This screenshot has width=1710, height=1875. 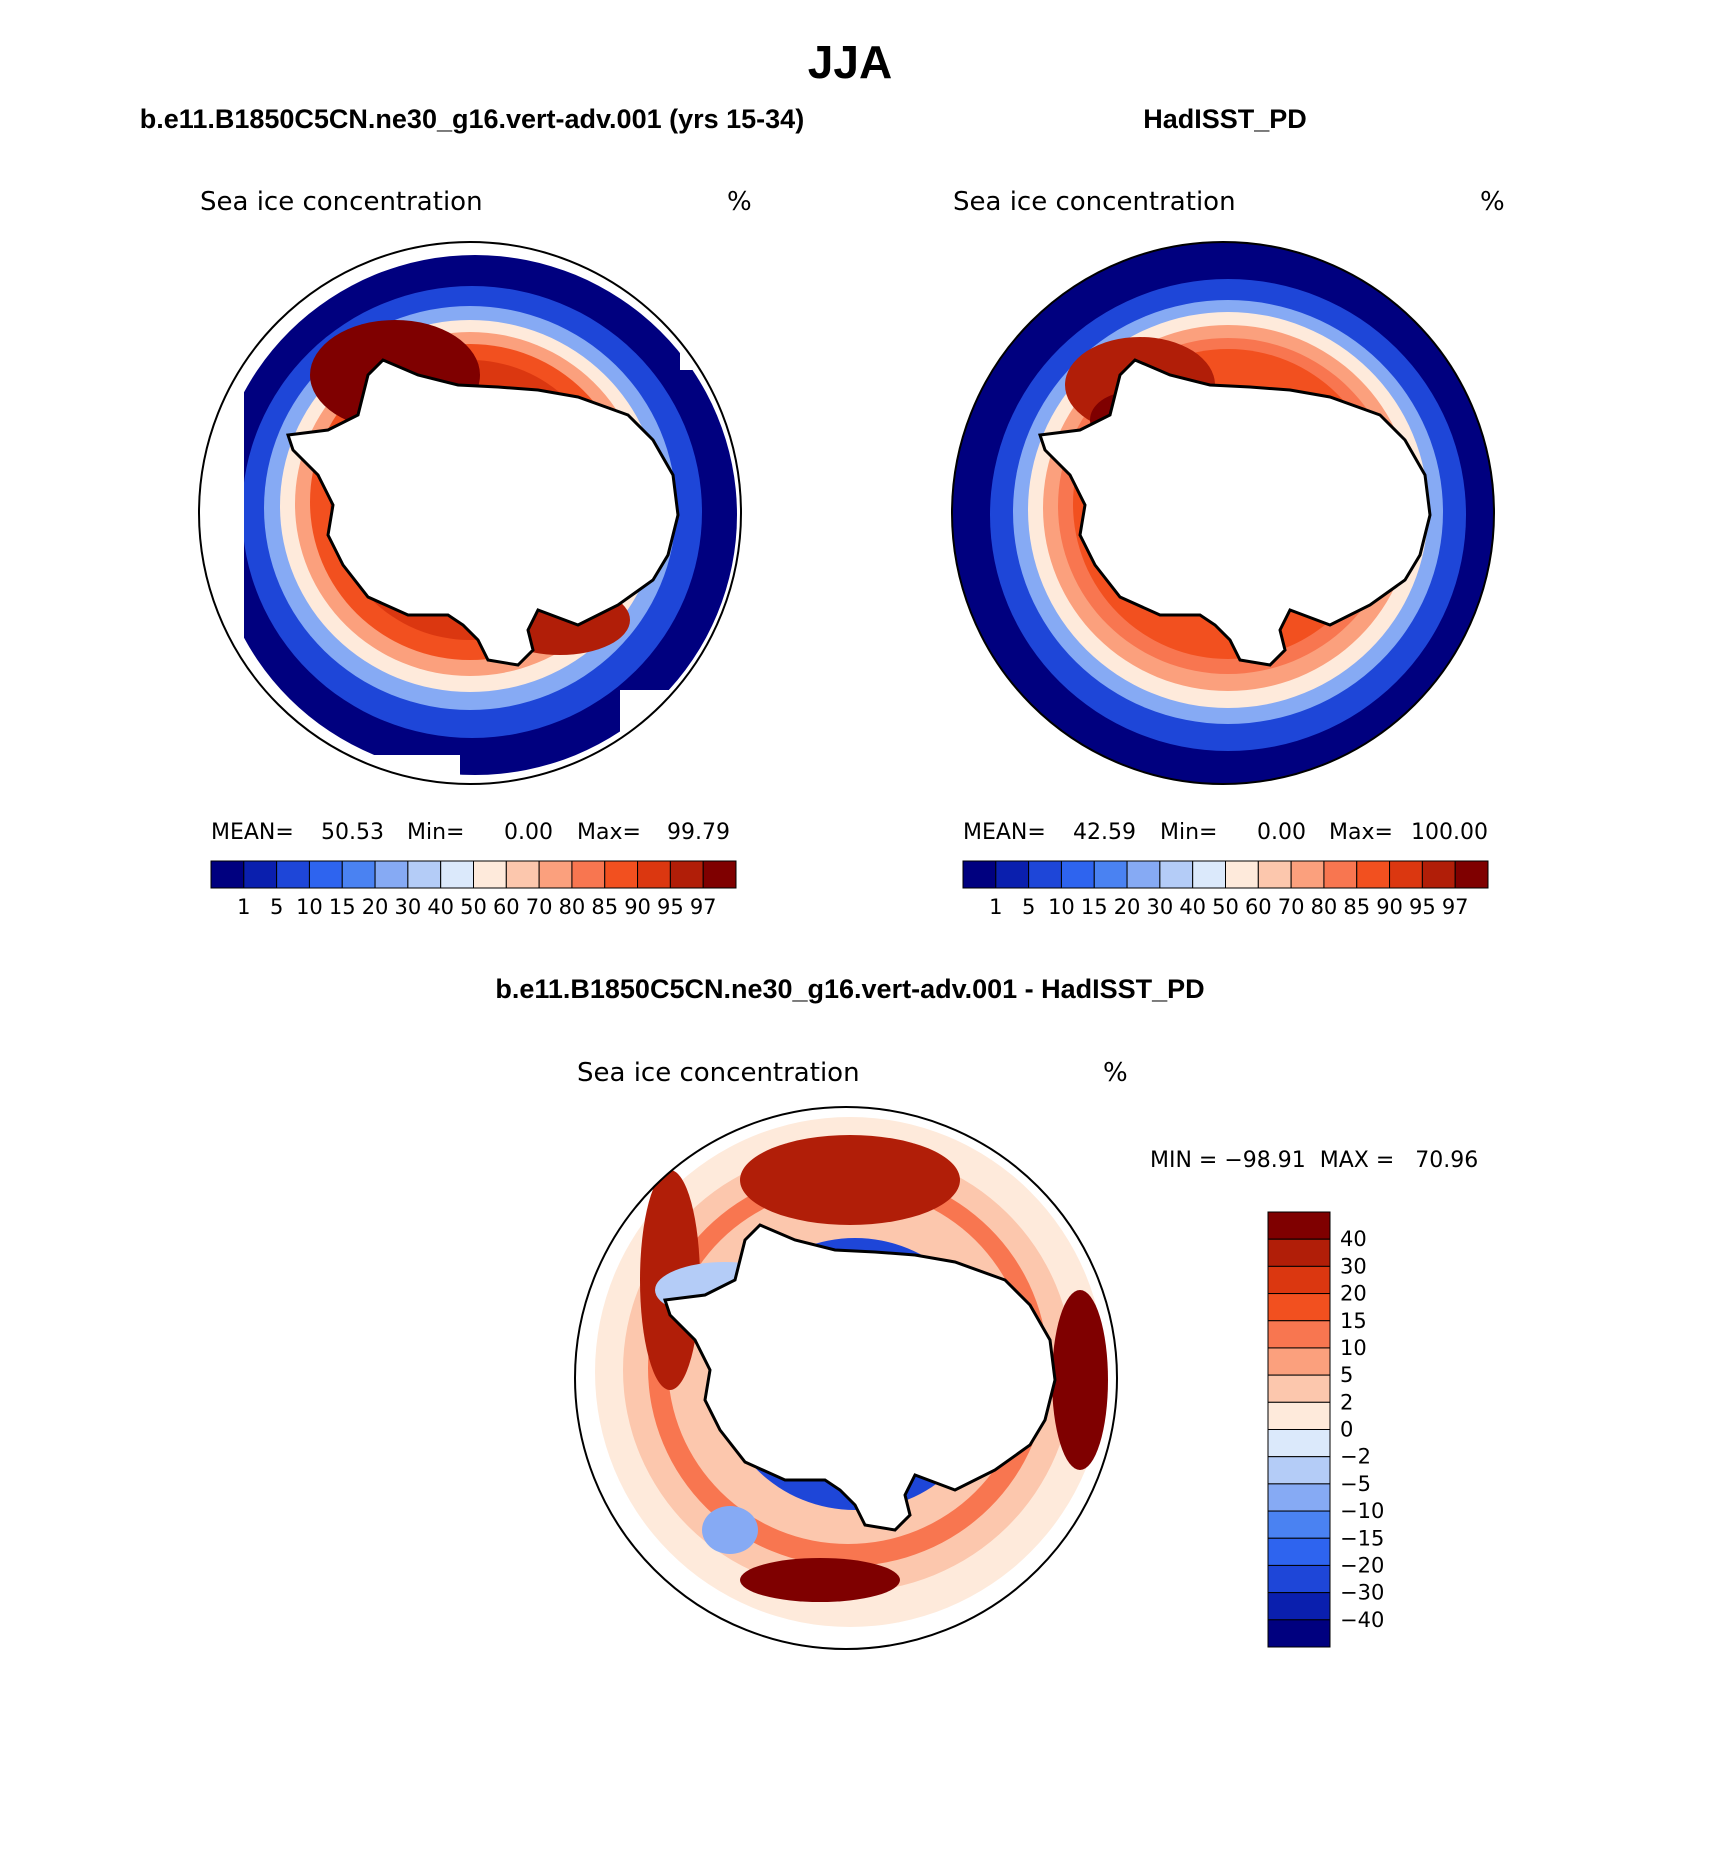 I want to click on min-value: 0.00, so click(x=528, y=832).